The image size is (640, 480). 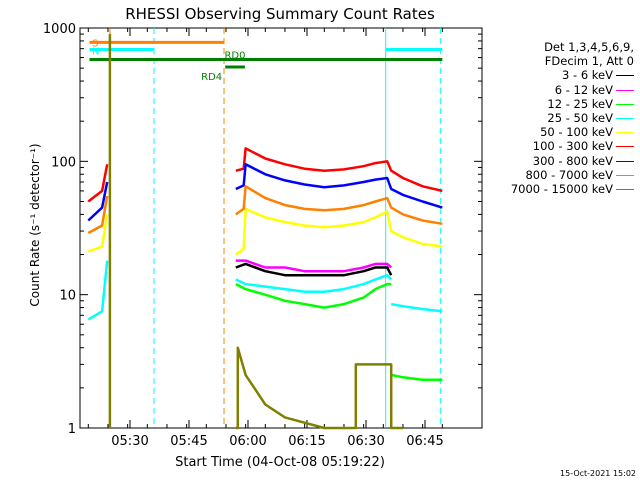 What do you see at coordinates (572, 146) in the screenshot?
I see `legend-entry-label: 100 - 300 keV` at bounding box center [572, 146].